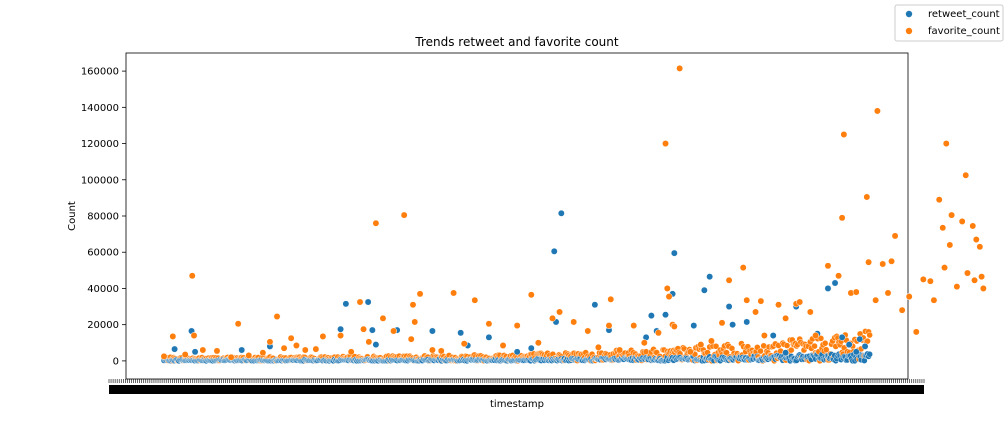 Image resolution: width=1008 pixels, height=432 pixels. I want to click on legend-label-retweet: retweet_count, so click(964, 14).